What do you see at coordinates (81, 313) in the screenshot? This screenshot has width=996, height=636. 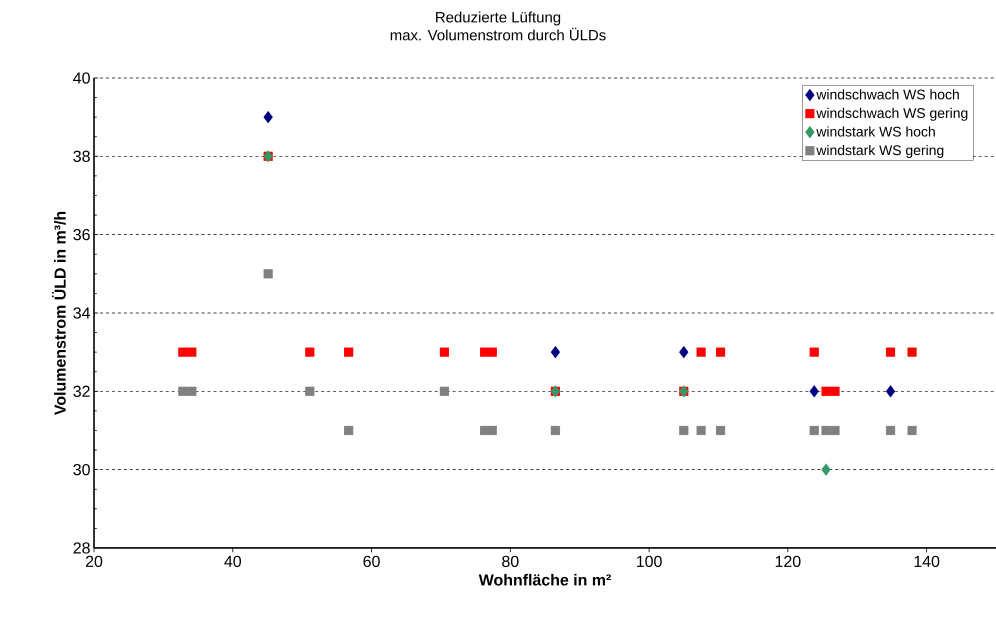 I see `y-tick-label: 34` at bounding box center [81, 313].